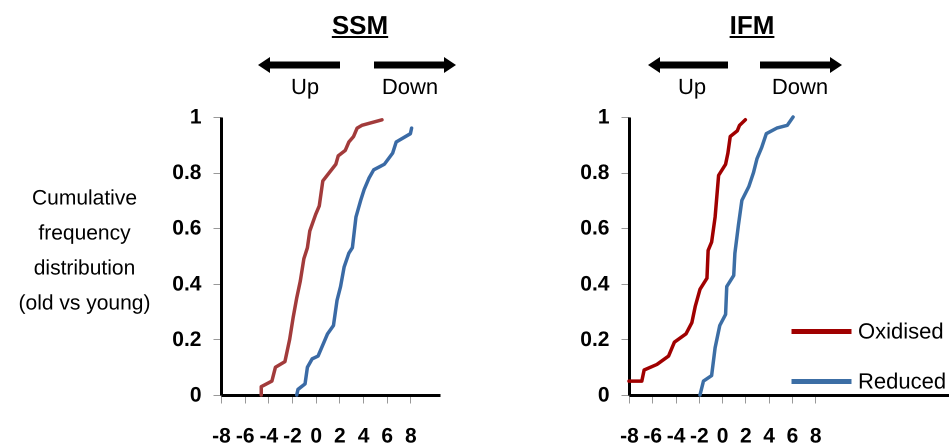  Describe the element at coordinates (360, 25) in the screenshot. I see `chart-title: SSM` at that location.